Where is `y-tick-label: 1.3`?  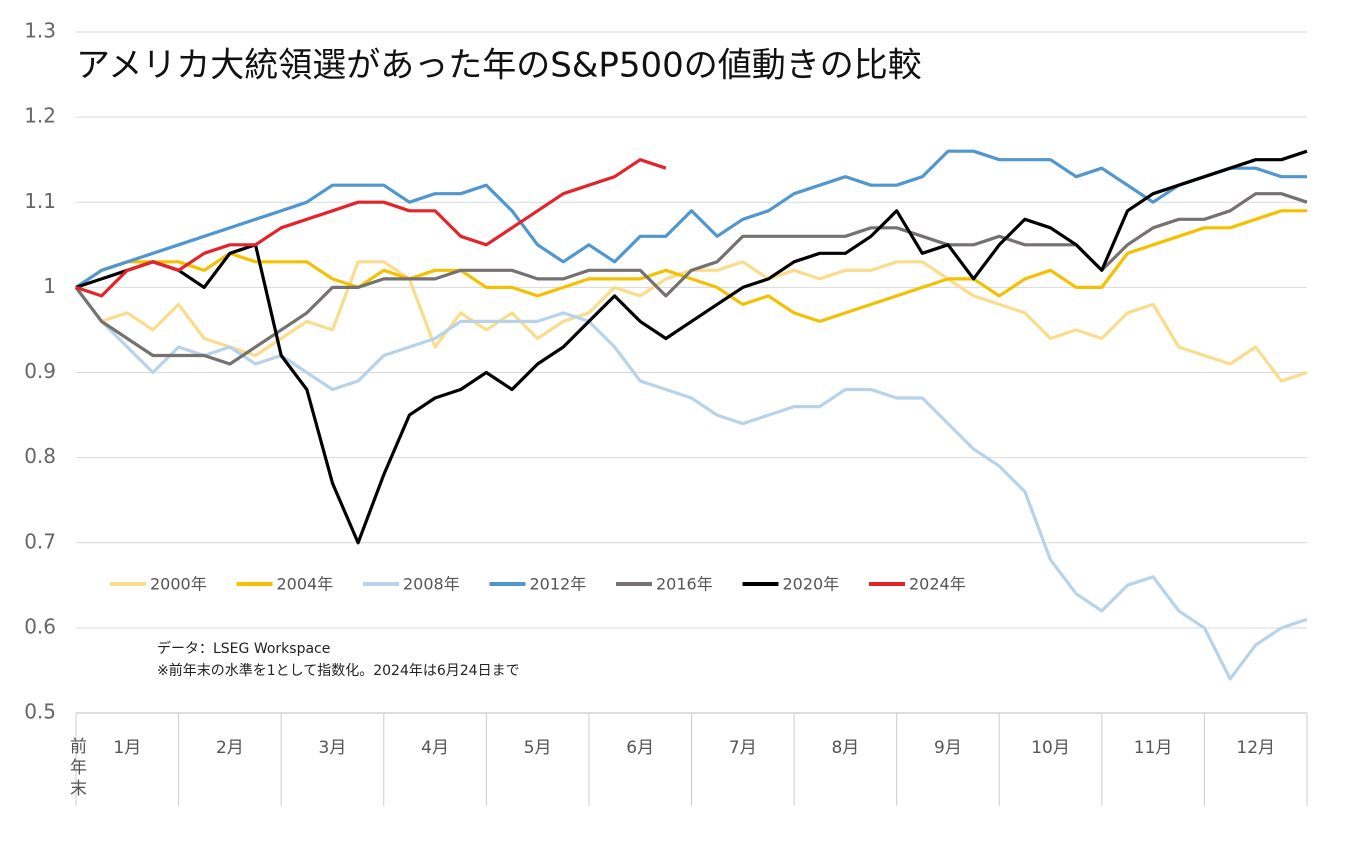 y-tick-label: 1.3 is located at coordinates (40, 31).